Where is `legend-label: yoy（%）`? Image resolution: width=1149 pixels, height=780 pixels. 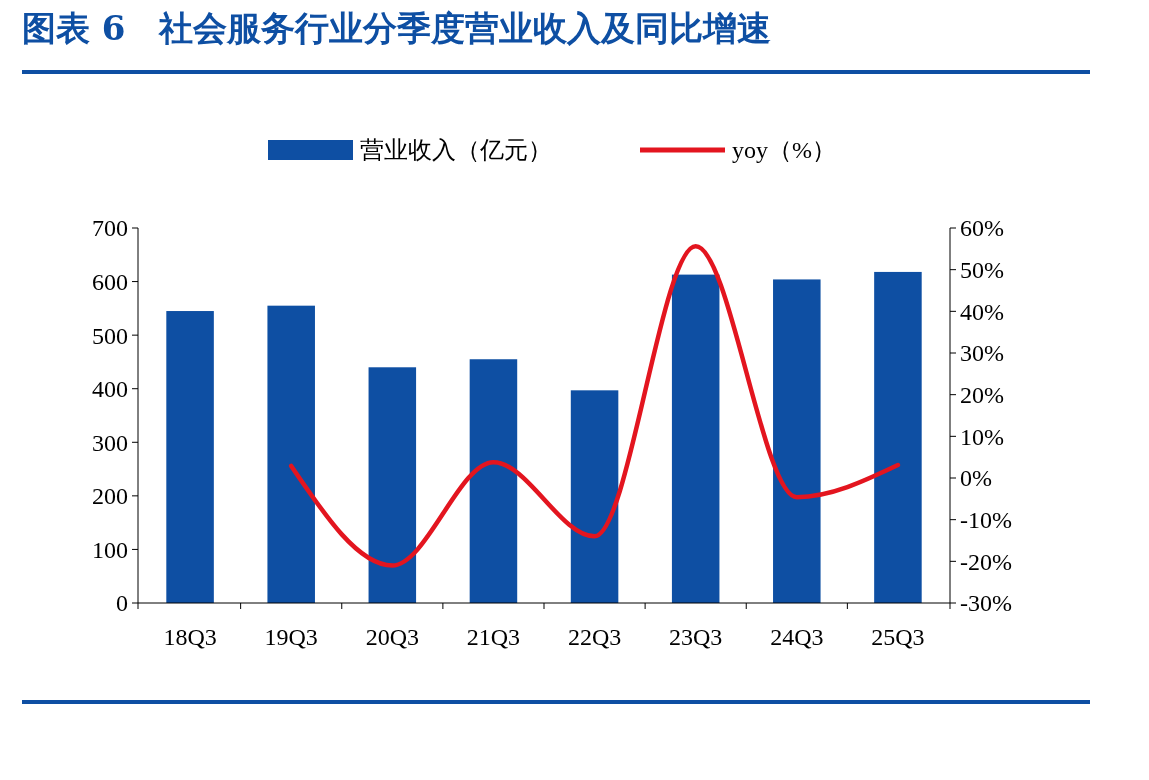 legend-label: yoy（%） is located at coordinates (784, 150).